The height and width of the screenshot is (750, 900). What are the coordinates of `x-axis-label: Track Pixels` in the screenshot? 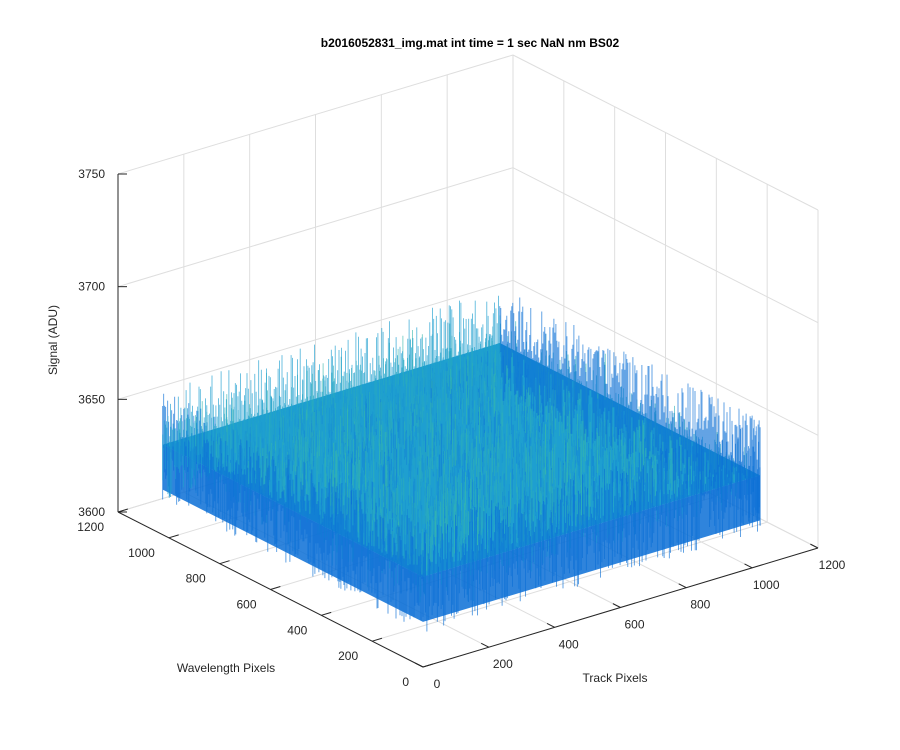 It's located at (615, 678).